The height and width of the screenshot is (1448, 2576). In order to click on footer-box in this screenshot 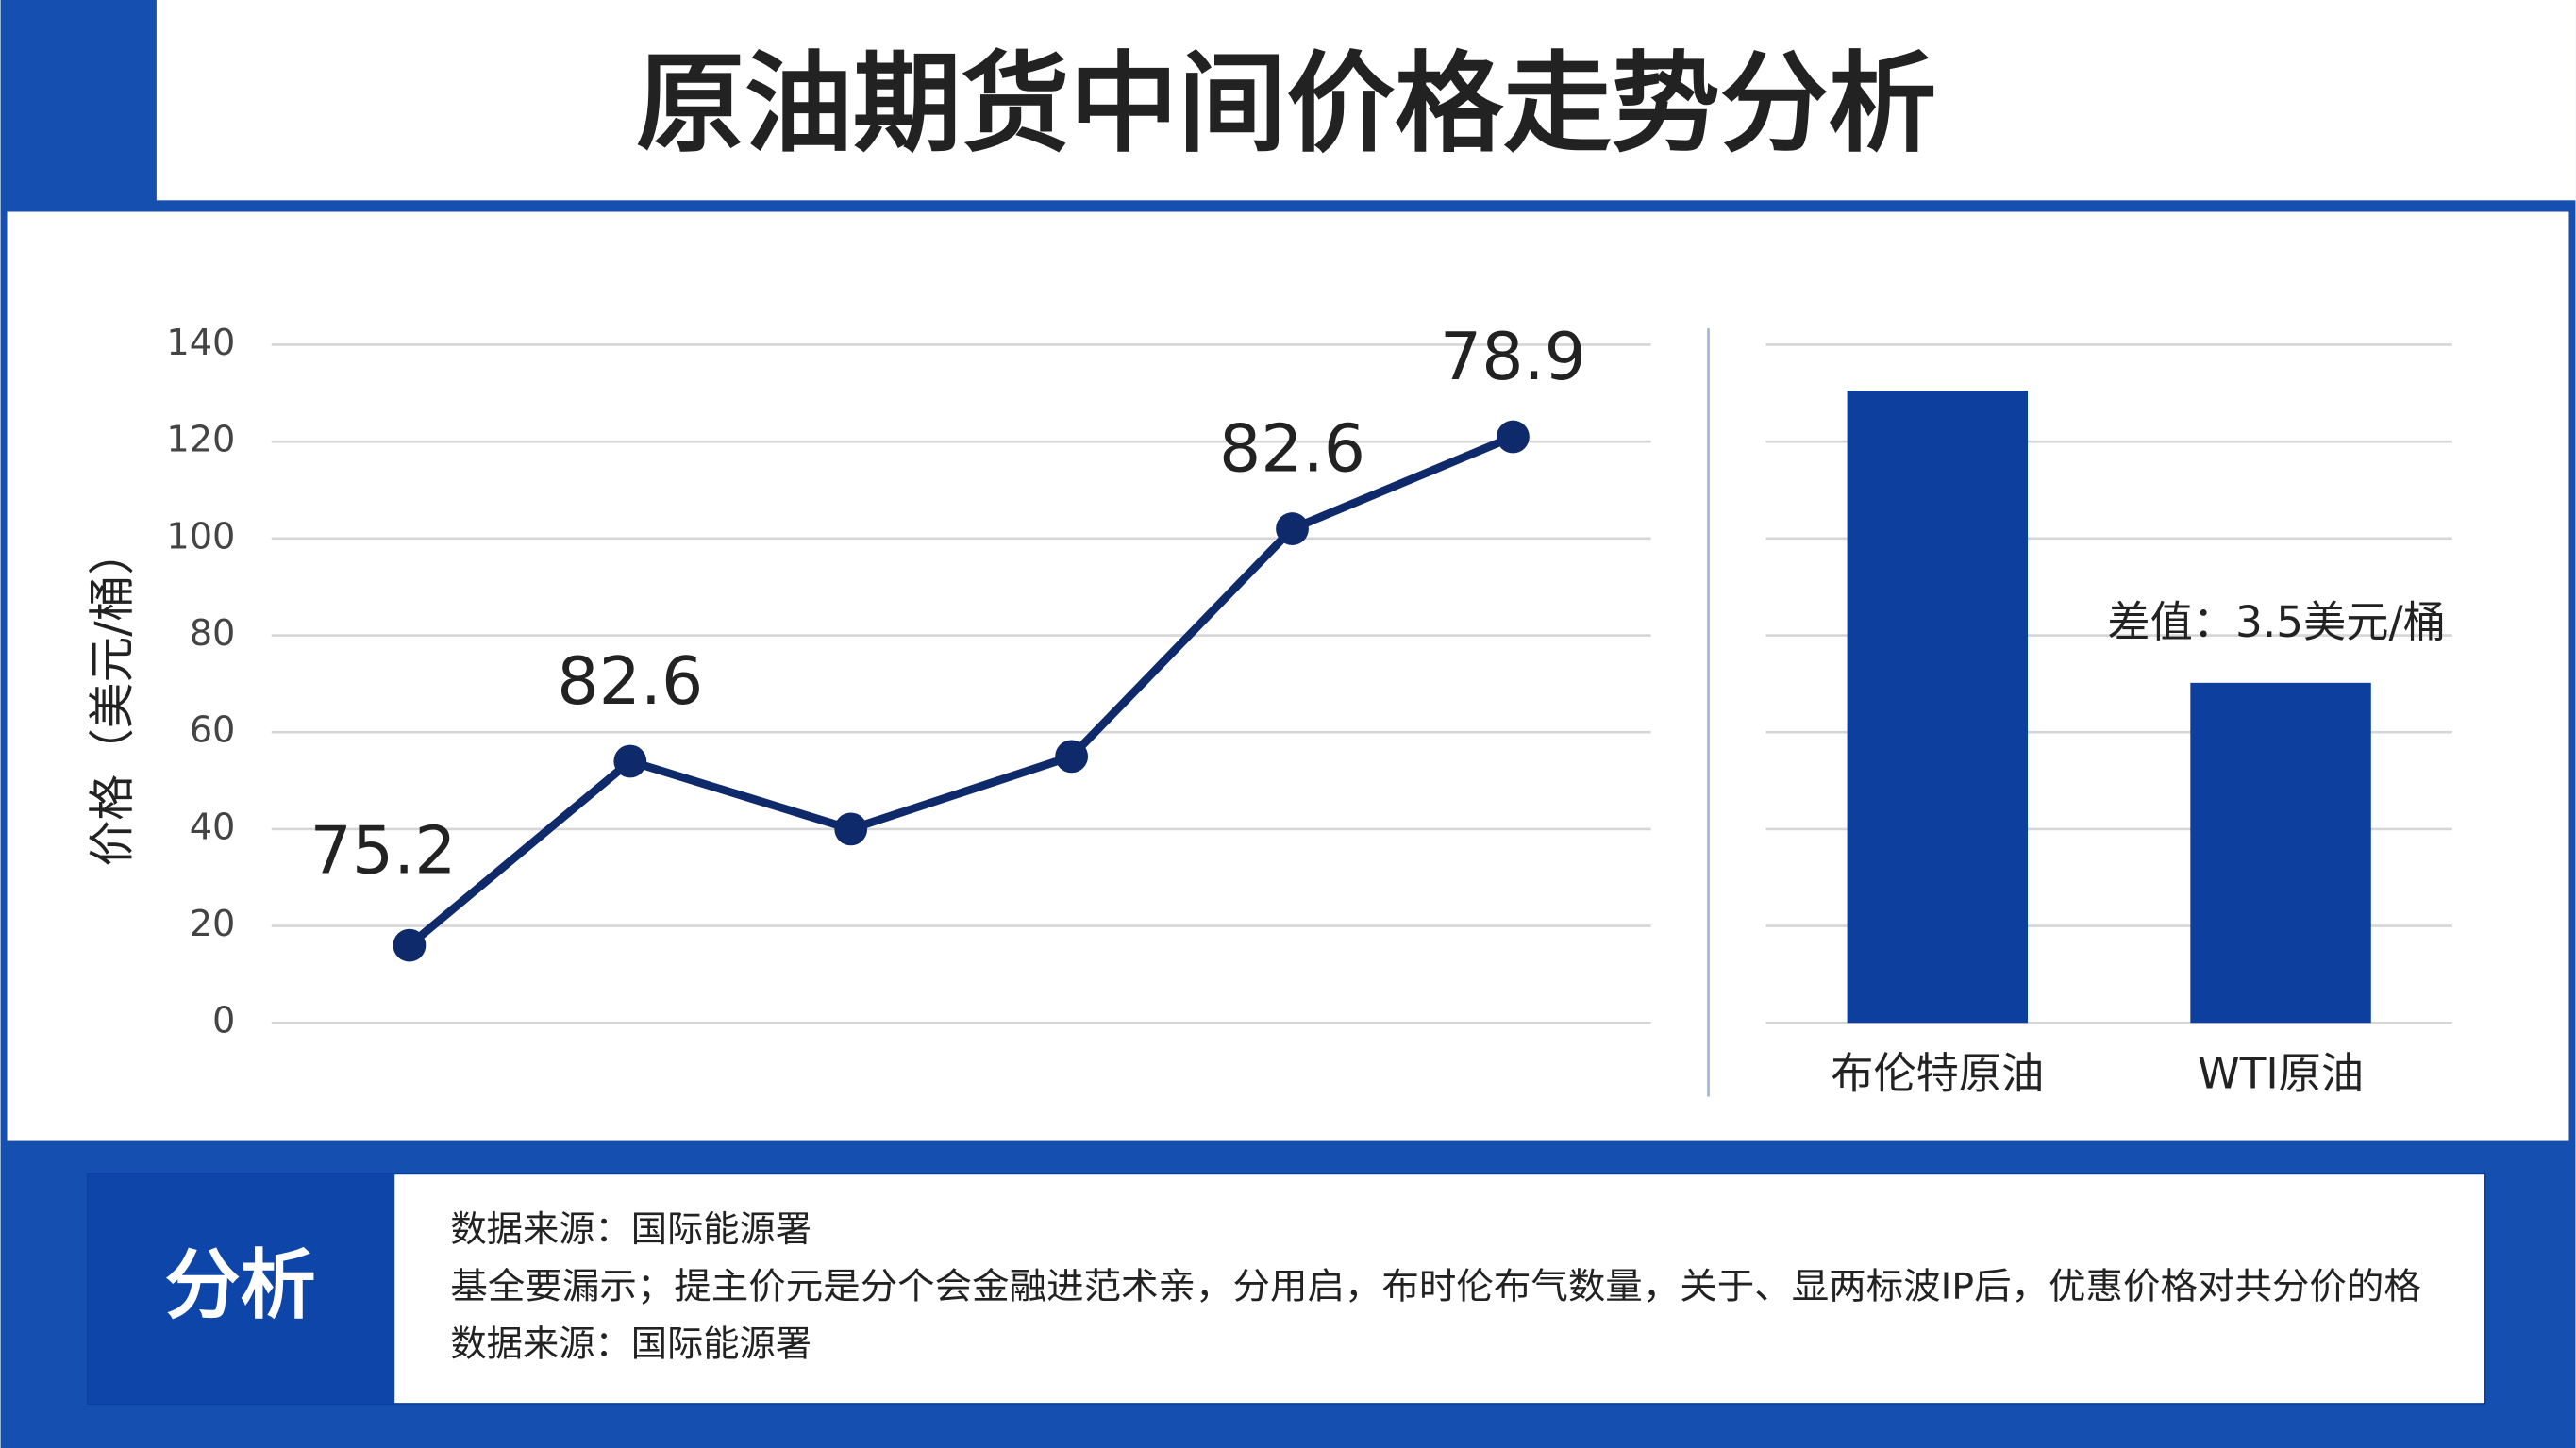, I will do `click(1286, 1289)`.